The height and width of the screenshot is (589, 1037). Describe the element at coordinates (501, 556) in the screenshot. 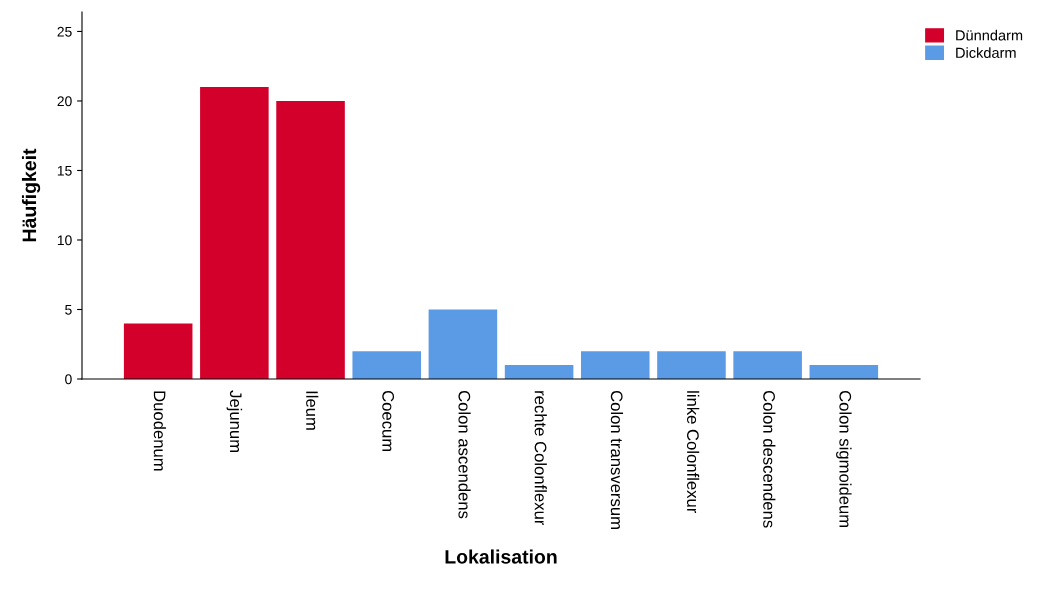

I see `x-axis-title: Lokalisation` at that location.